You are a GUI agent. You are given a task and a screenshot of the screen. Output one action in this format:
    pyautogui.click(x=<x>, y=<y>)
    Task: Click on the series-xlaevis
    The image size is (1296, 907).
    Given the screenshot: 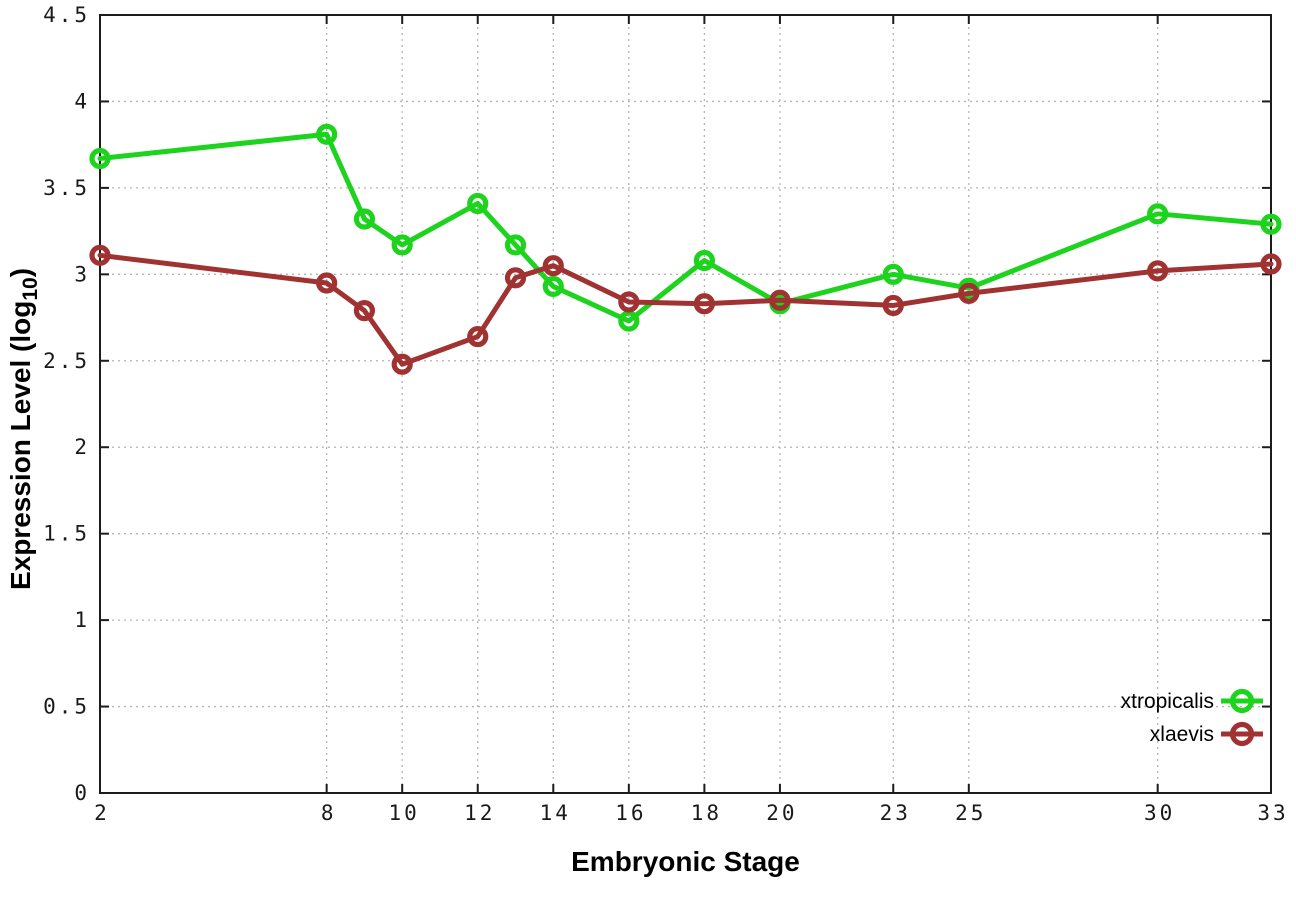 What is the action you would take?
    pyautogui.click(x=685, y=309)
    